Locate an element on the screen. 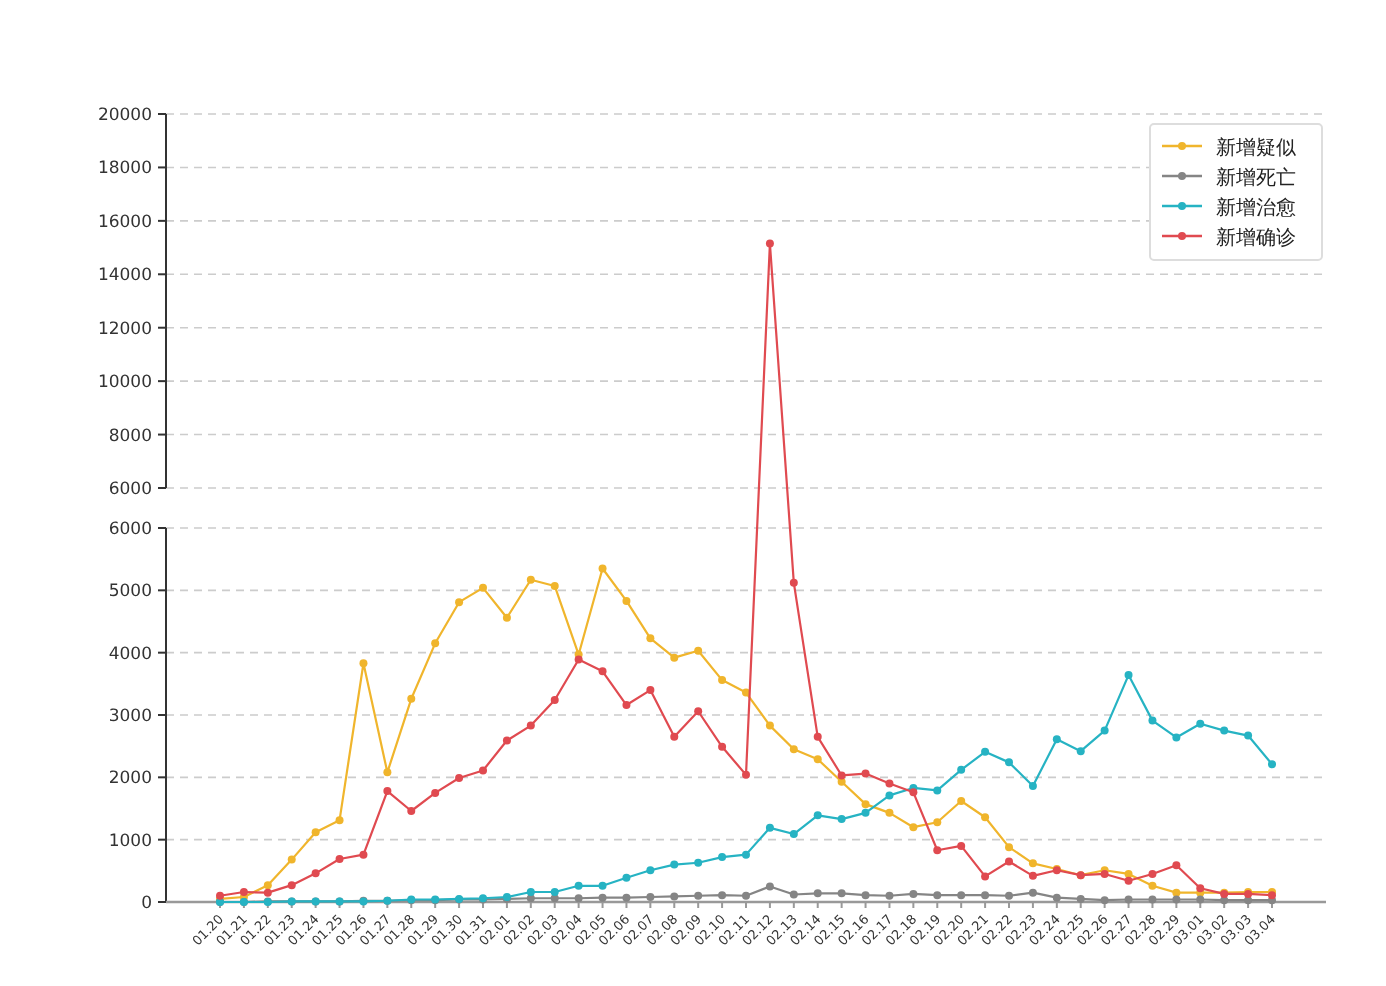 This screenshot has width=1386, height=986. y-tick-label: 4000 is located at coordinates (130, 654).